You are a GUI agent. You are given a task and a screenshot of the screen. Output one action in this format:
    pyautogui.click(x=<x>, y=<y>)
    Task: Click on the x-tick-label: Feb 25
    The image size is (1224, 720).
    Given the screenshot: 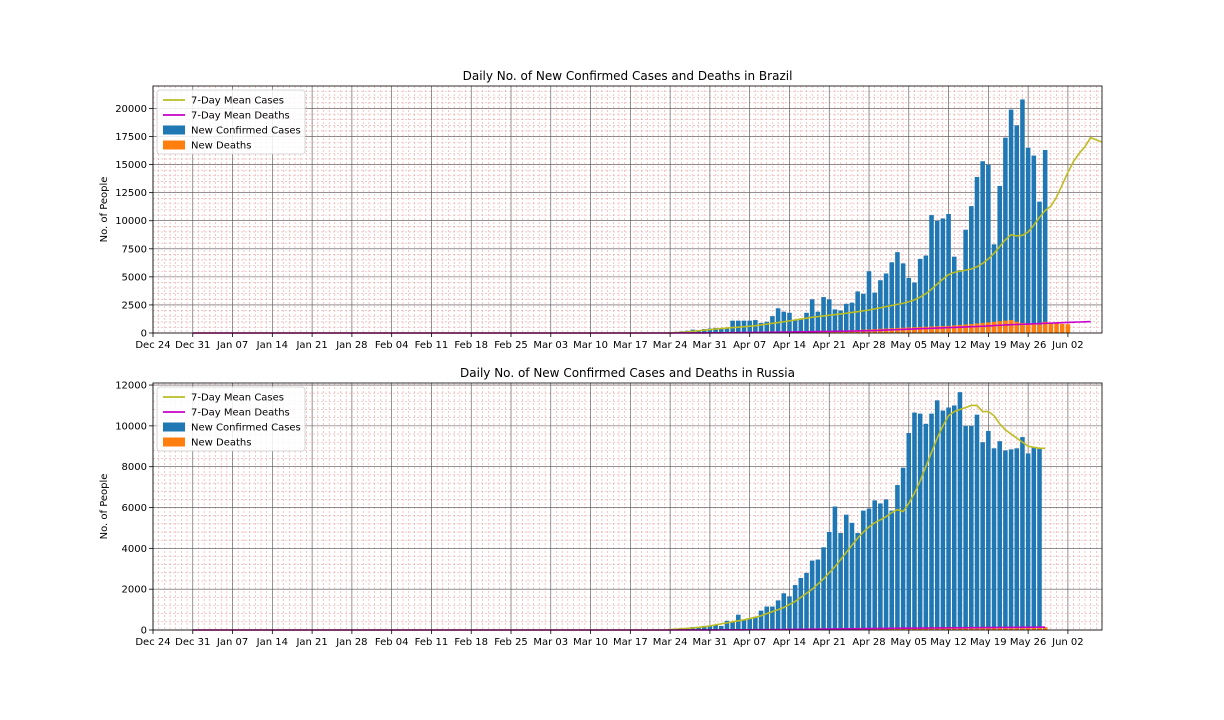 What is the action you would take?
    pyautogui.click(x=511, y=345)
    